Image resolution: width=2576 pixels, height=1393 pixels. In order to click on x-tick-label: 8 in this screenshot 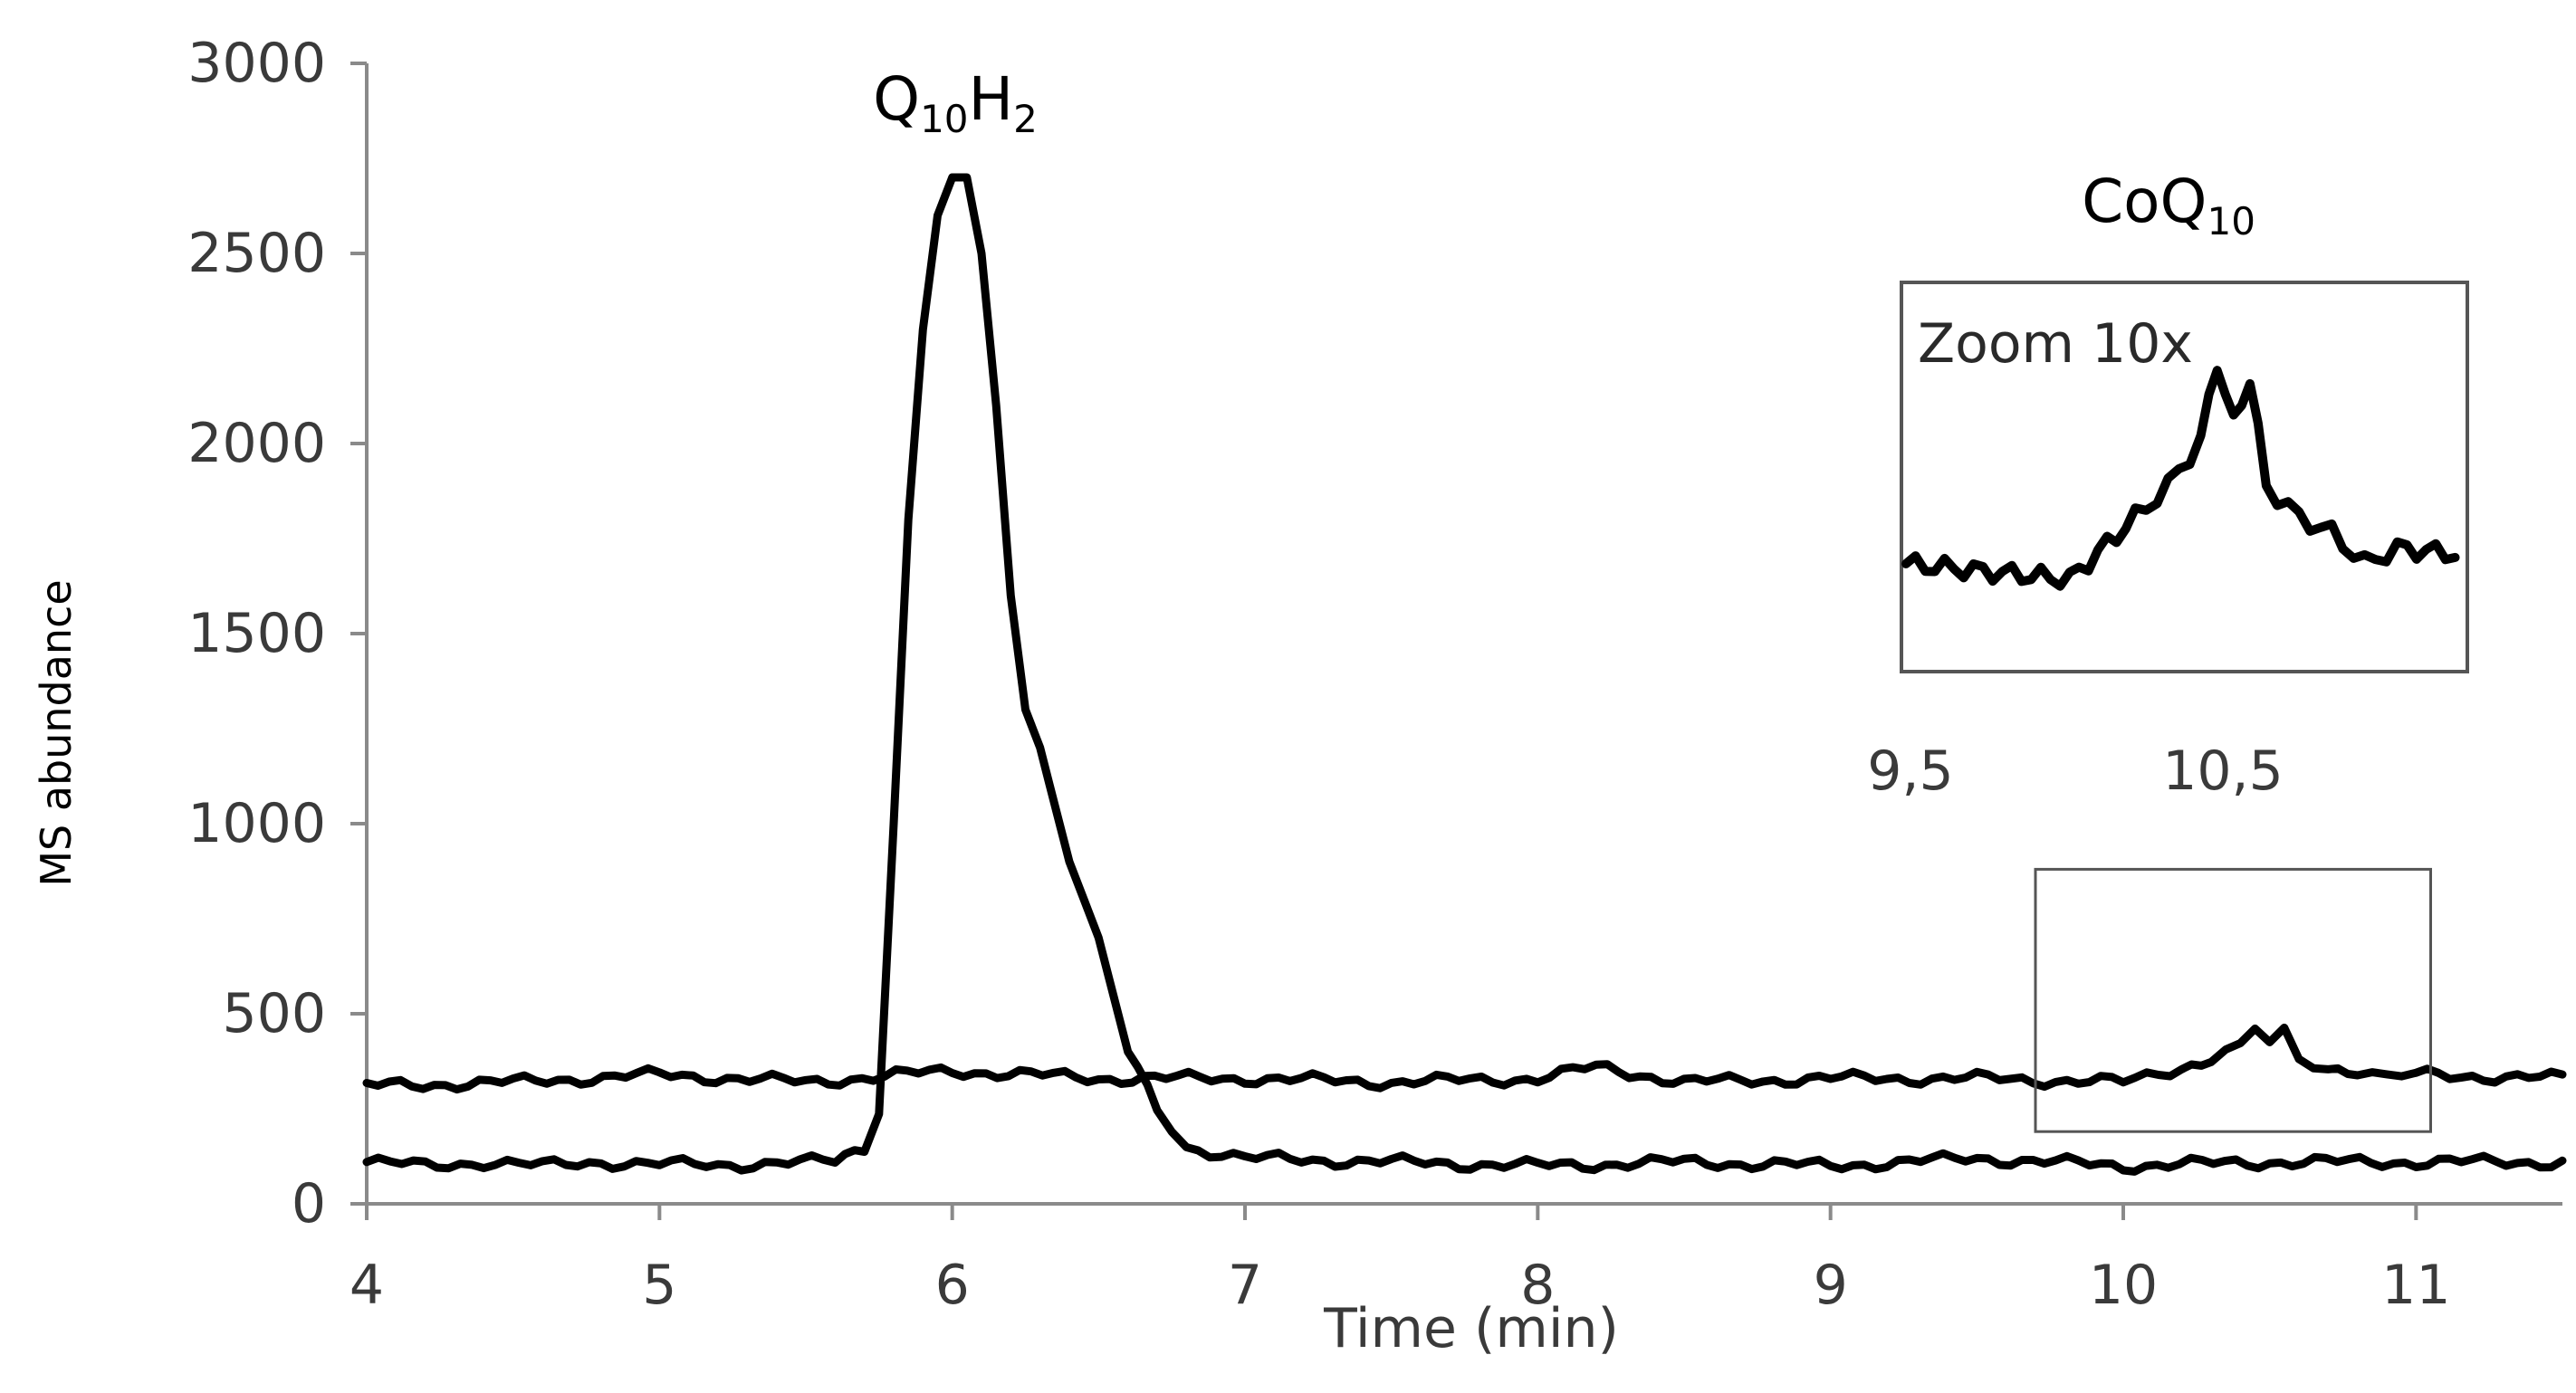, I will do `click(1537, 1285)`.